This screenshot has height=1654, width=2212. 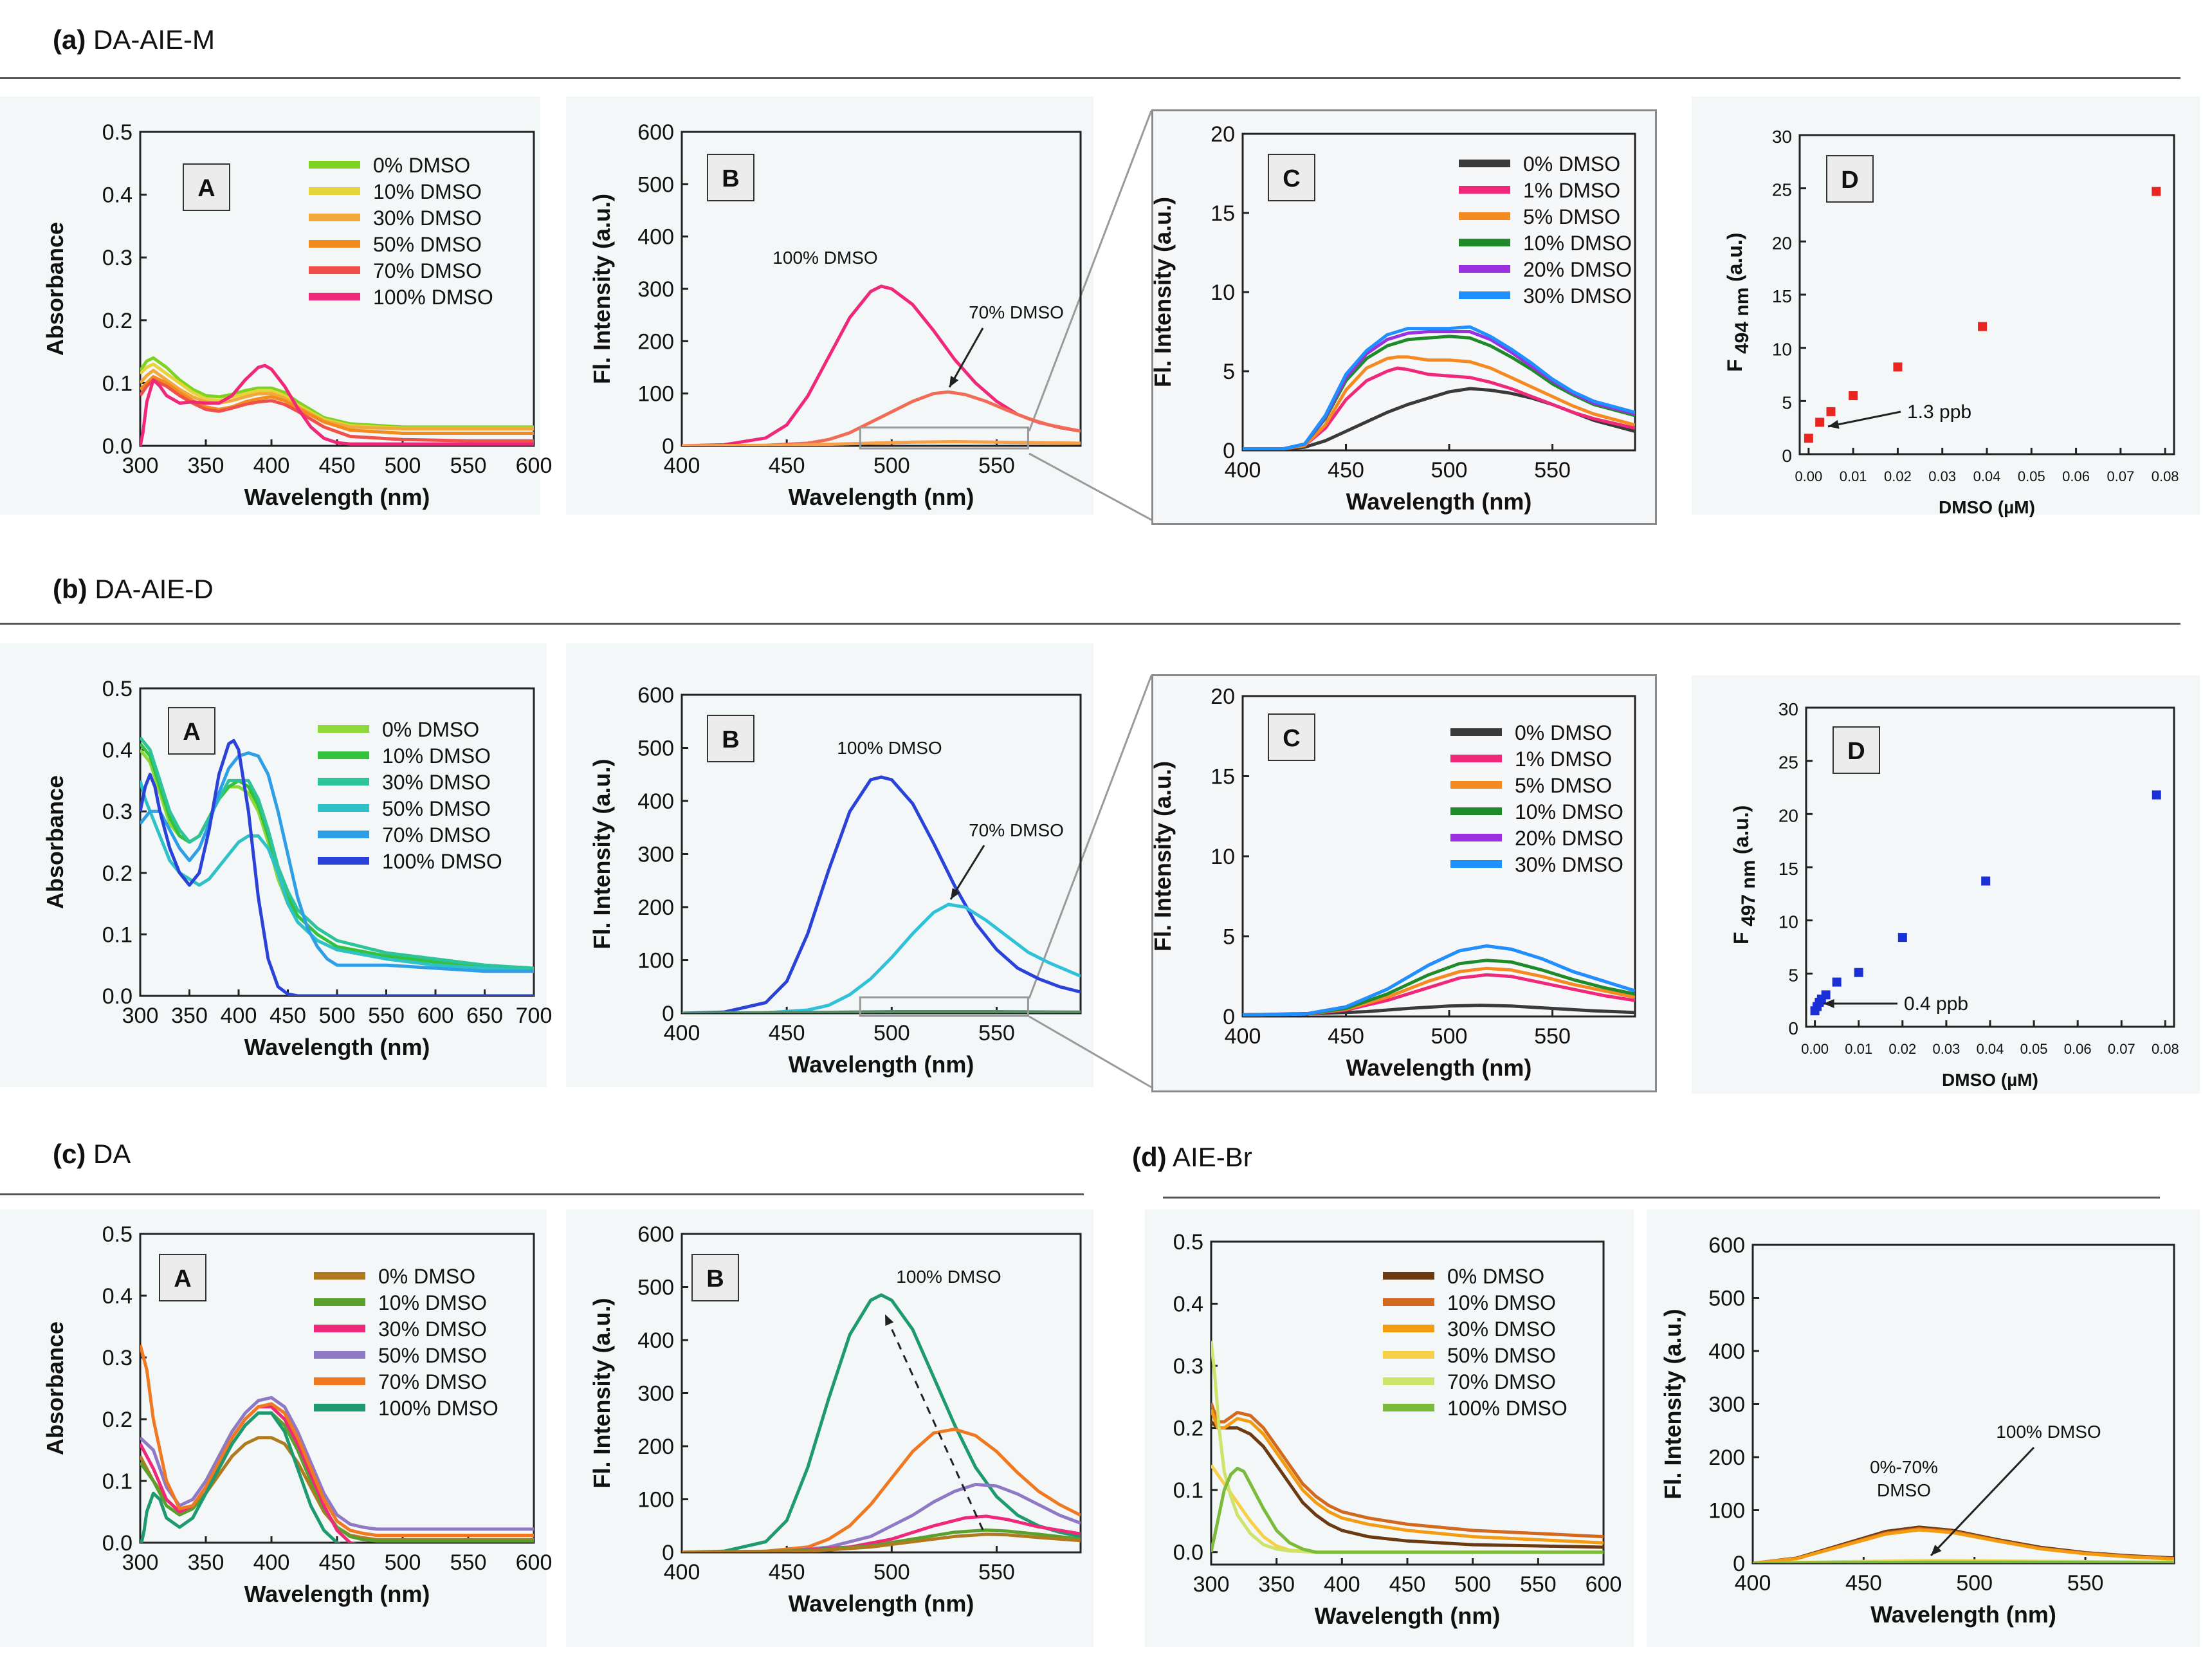 I want to click on b-B-annotation-100: 100% DMSO, so click(x=889, y=748).